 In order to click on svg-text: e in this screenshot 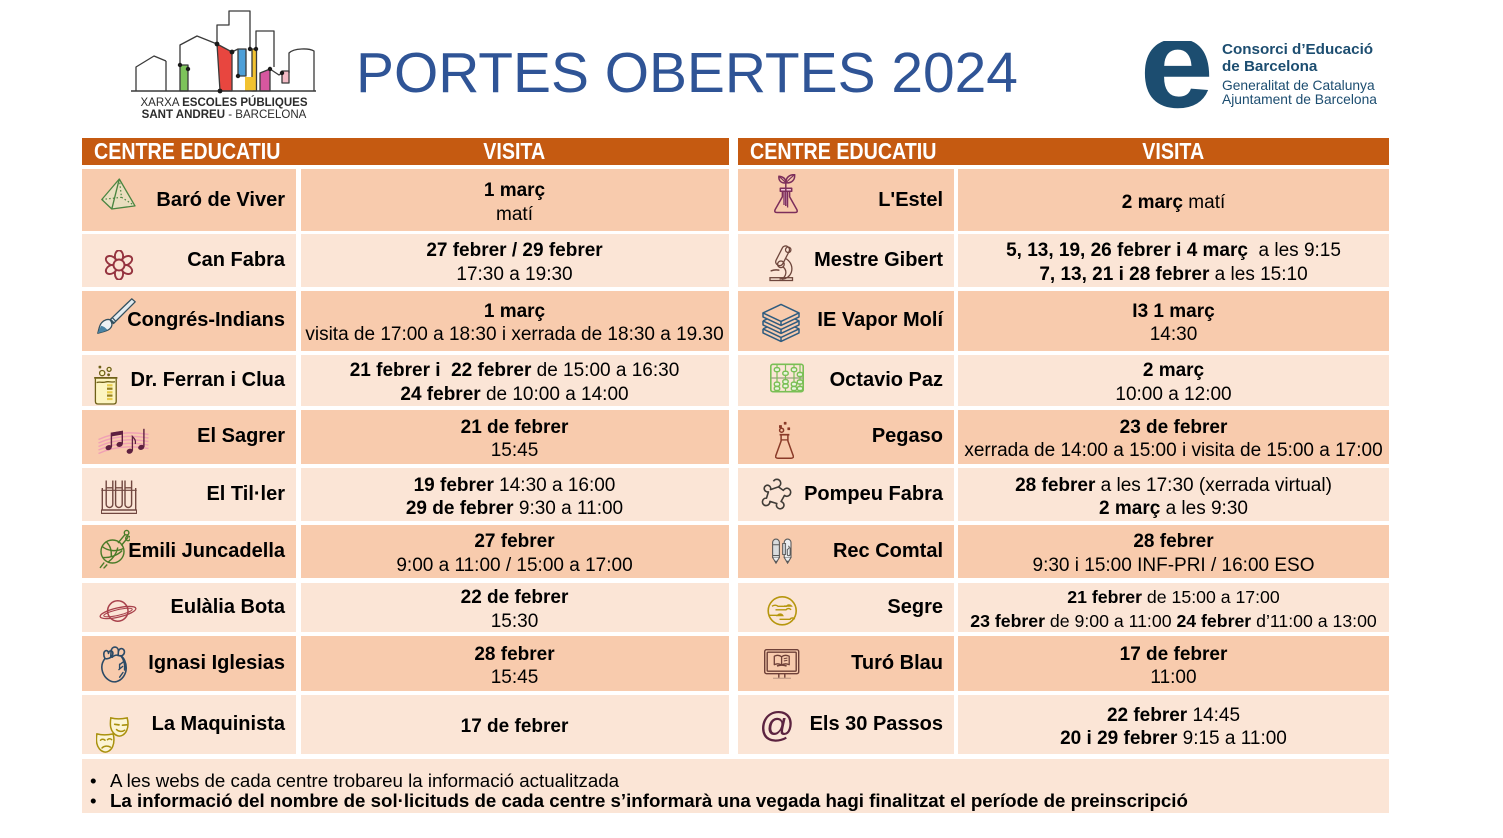, I will do `click(1175, 77)`.